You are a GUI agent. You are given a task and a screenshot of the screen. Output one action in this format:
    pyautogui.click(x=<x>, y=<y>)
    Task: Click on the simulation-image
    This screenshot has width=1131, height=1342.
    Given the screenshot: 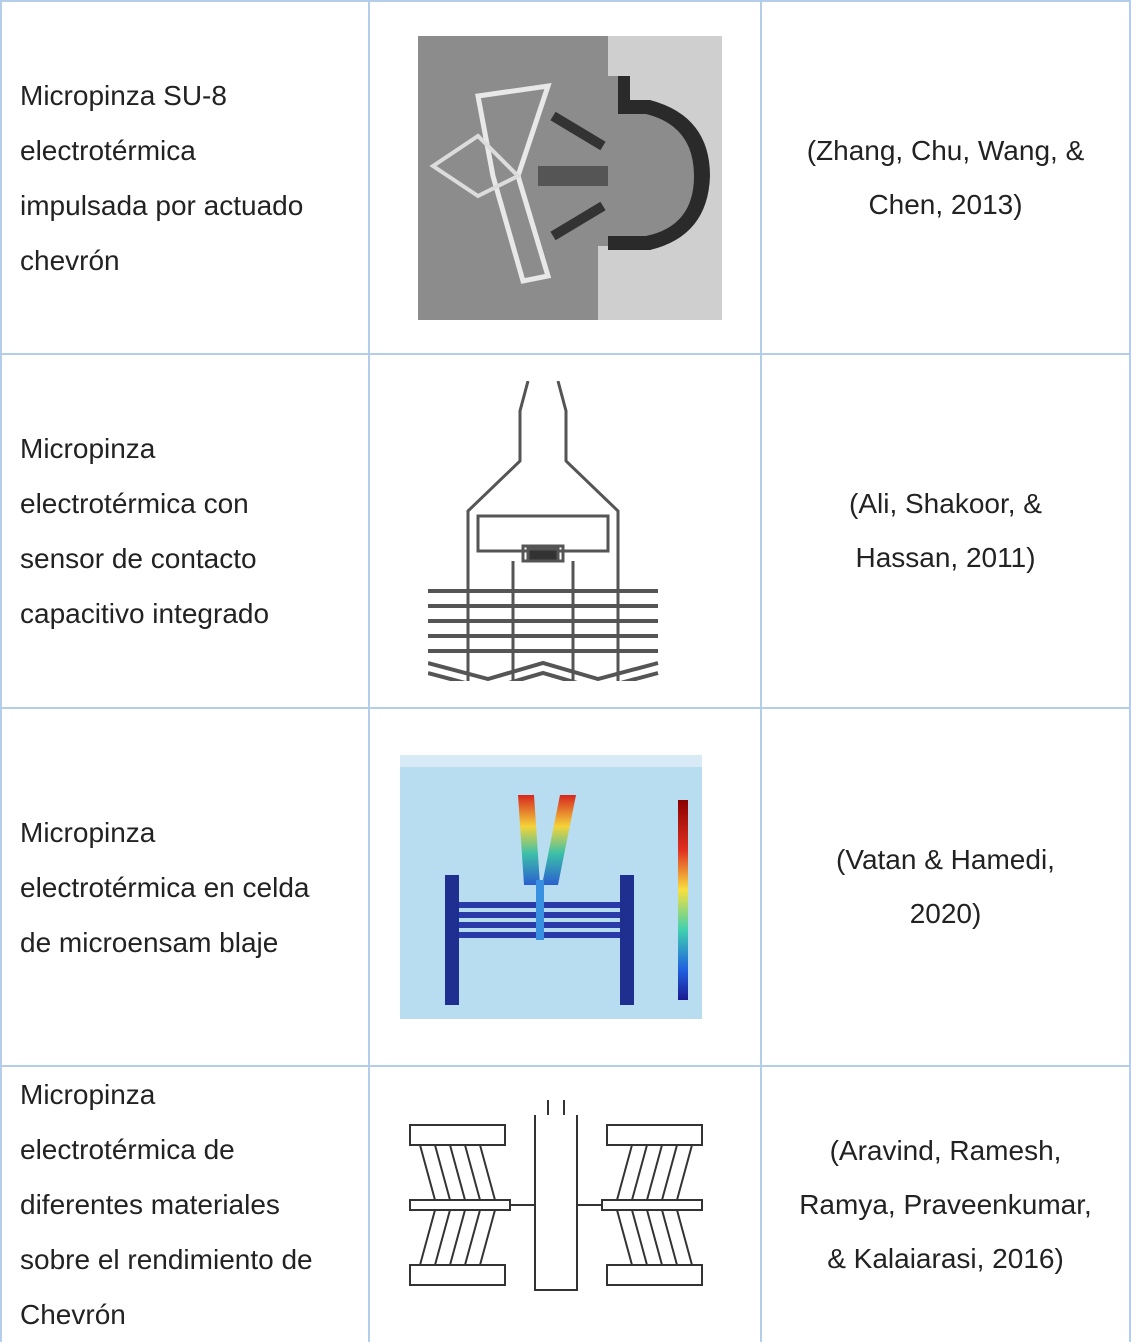 What is the action you would take?
    pyautogui.click(x=551, y=887)
    